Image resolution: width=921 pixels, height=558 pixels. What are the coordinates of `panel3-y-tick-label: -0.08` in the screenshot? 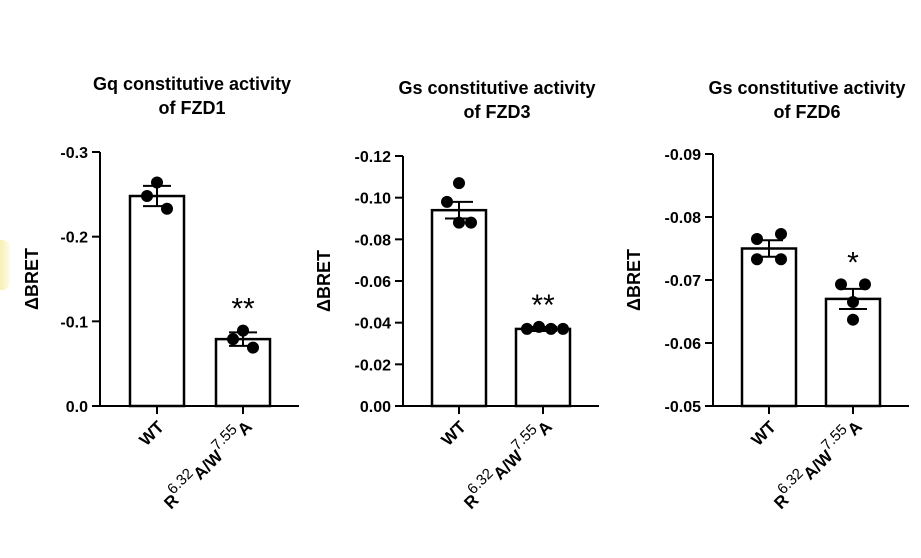 It's located at (683, 218).